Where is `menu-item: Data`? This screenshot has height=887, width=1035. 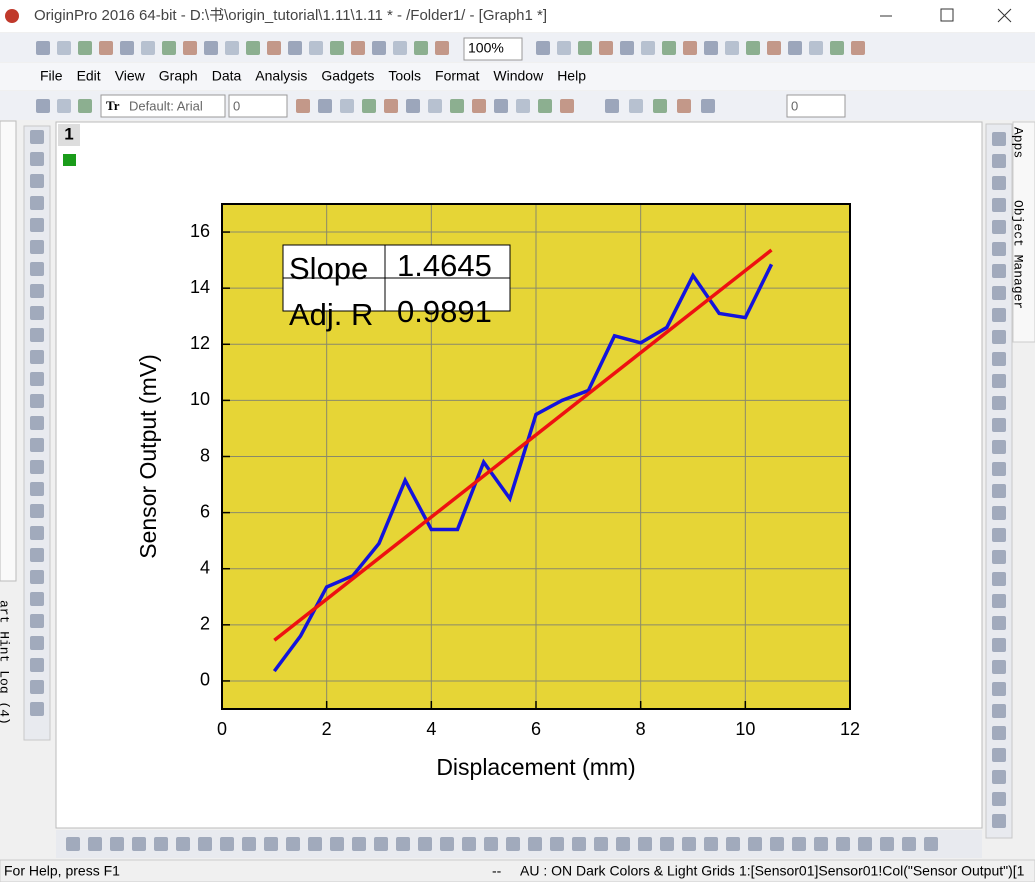 menu-item: Data is located at coordinates (227, 76).